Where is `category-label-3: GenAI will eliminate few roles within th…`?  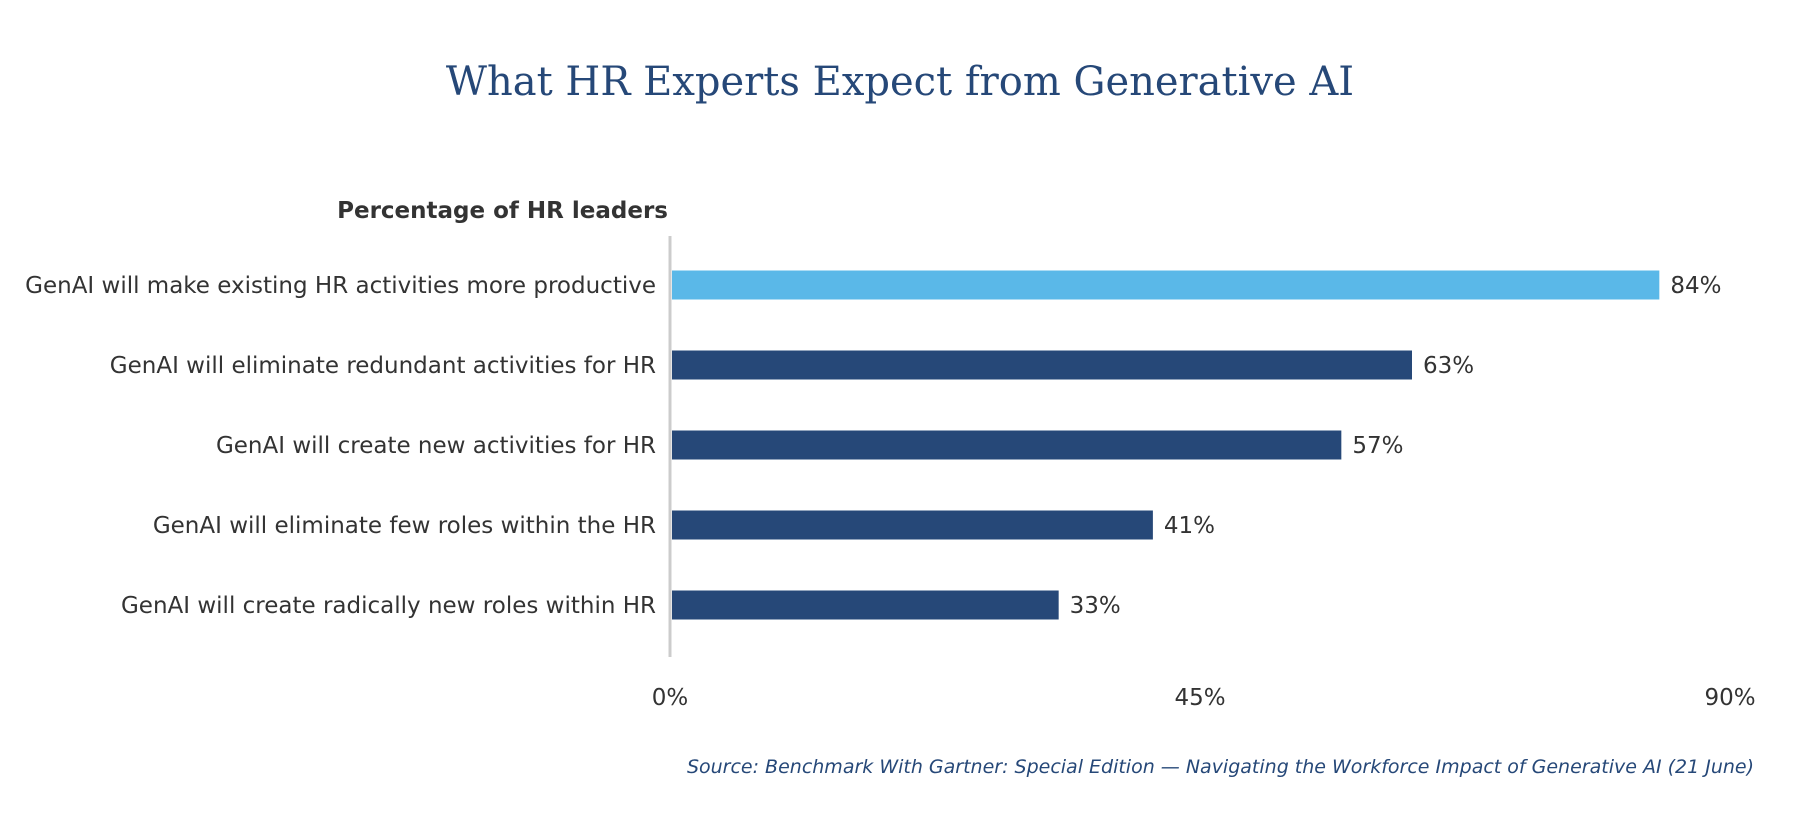
category-label-3: GenAI will eliminate few roles within th… is located at coordinates (404, 526).